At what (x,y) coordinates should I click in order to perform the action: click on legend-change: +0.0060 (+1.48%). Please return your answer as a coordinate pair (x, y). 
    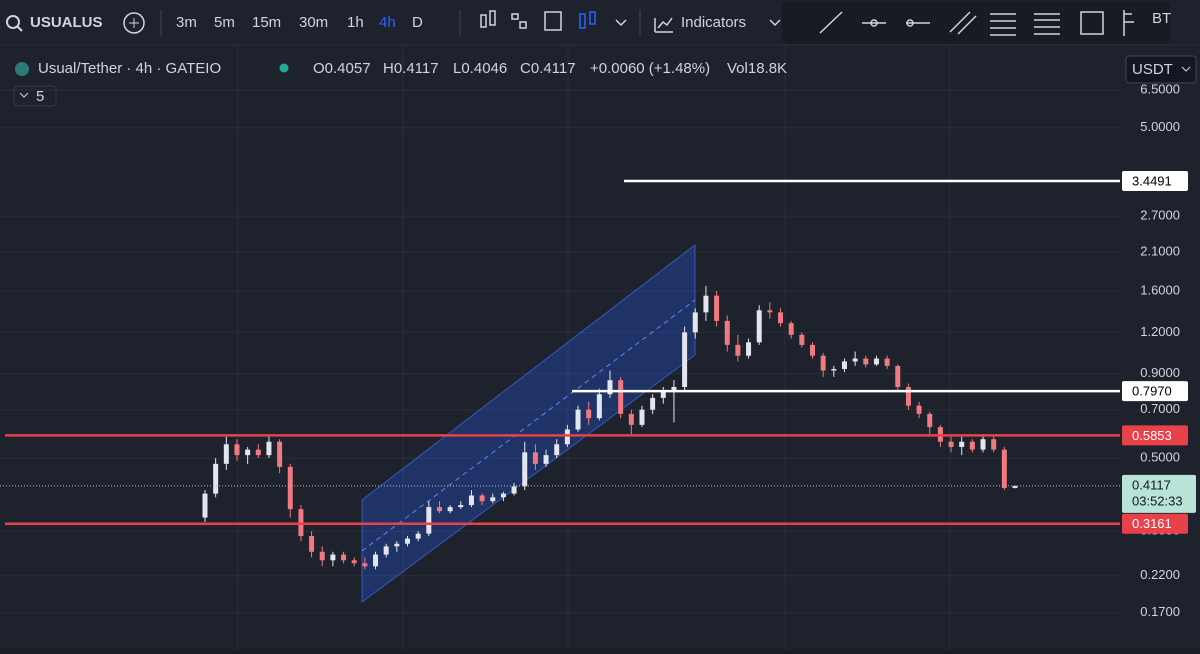
    Looking at the image, I should click on (650, 68).